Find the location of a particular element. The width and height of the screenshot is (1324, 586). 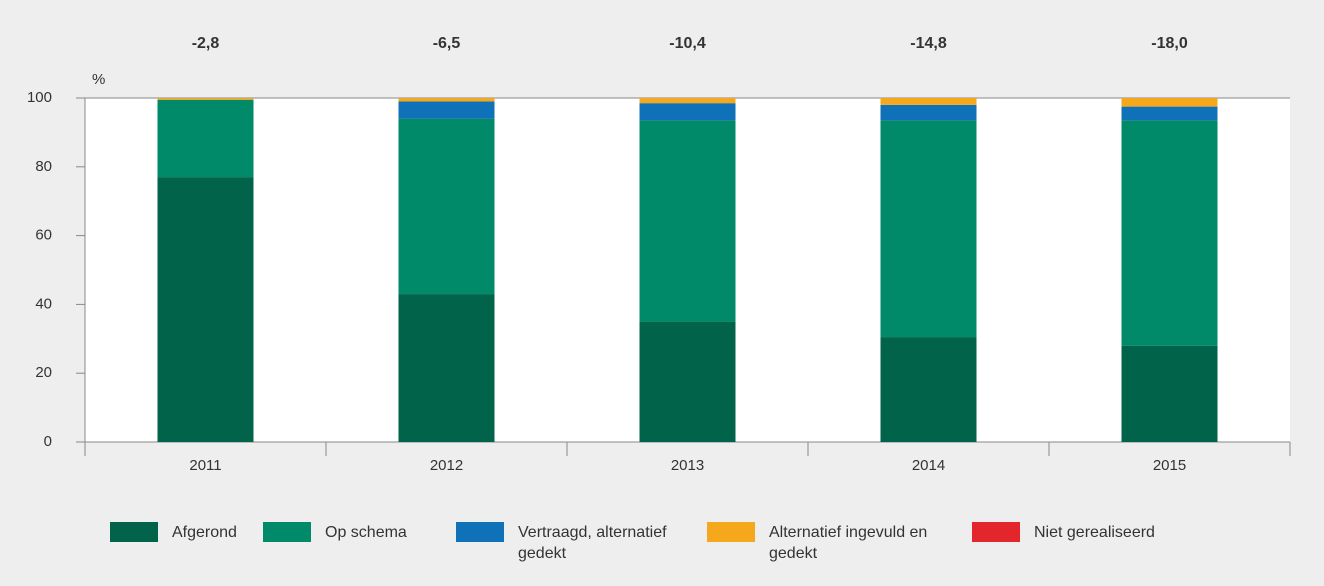

y-tick-label: 60 is located at coordinates (43, 235).